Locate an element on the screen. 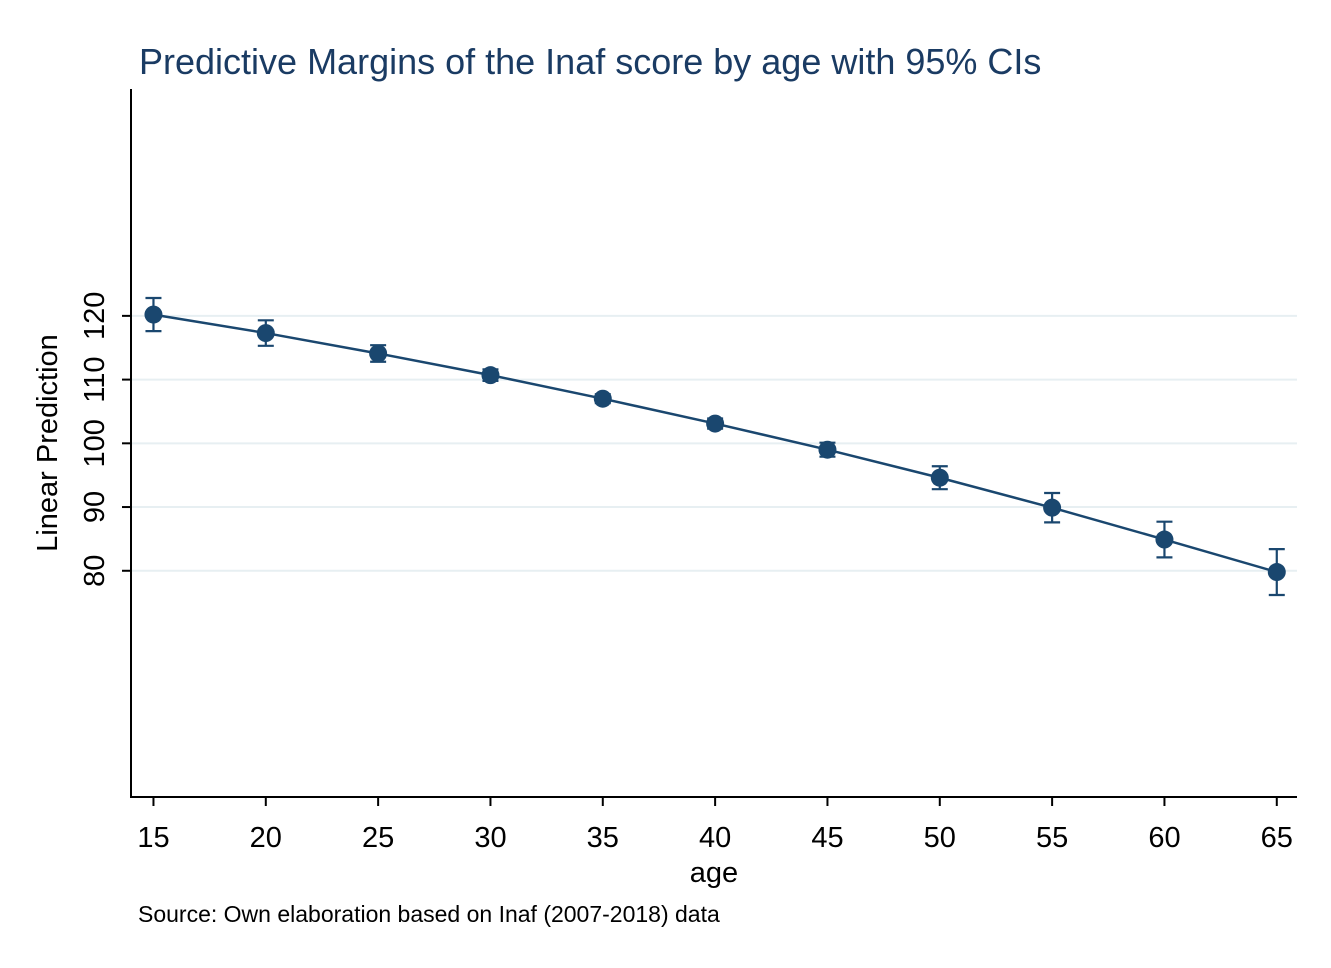 The image size is (1331, 968). y-axis: 80 90 100 110 120 is located at coordinates (105, 439).